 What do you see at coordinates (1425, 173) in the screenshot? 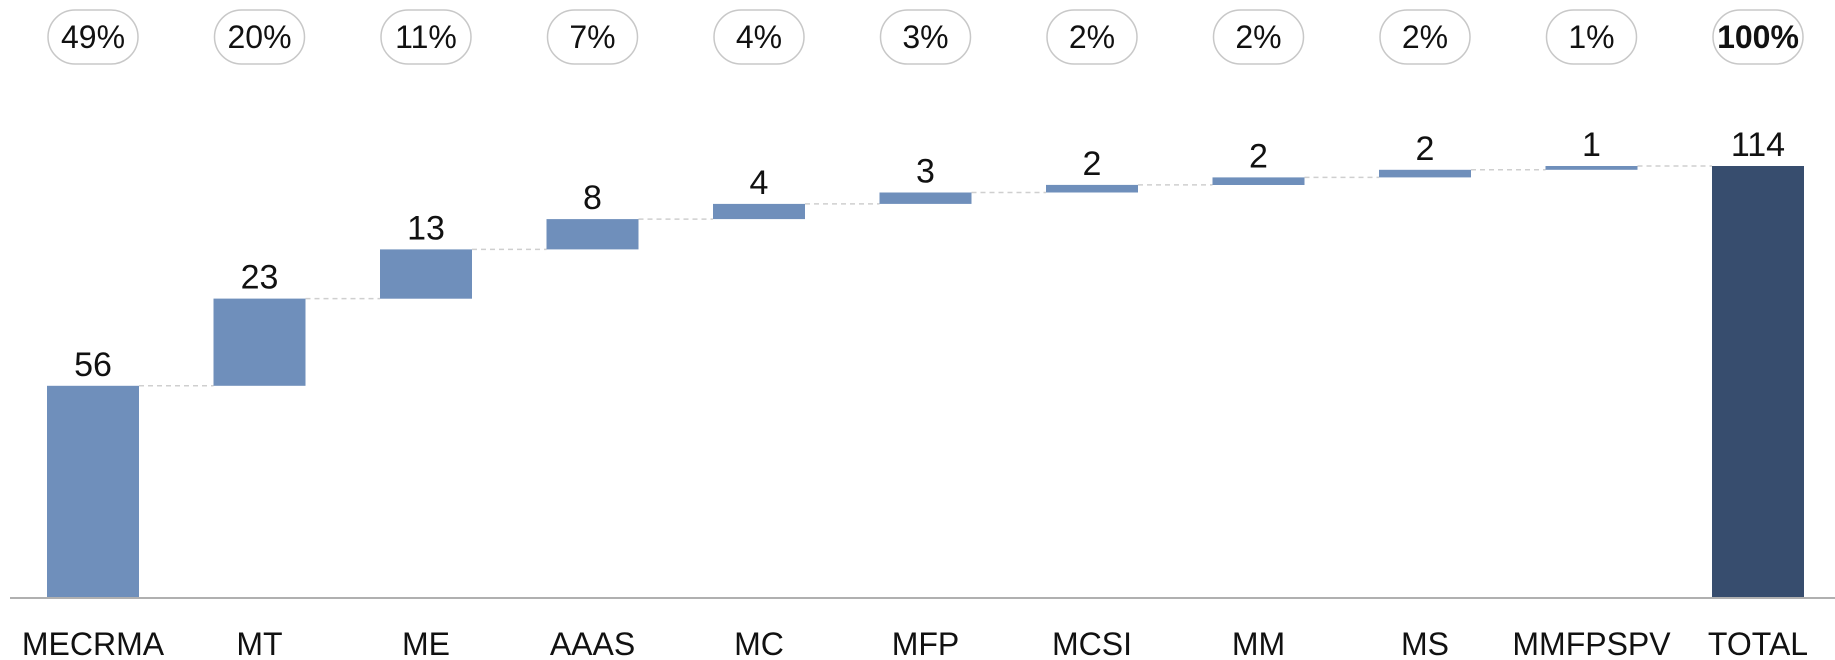
I see `bar-ms` at bounding box center [1425, 173].